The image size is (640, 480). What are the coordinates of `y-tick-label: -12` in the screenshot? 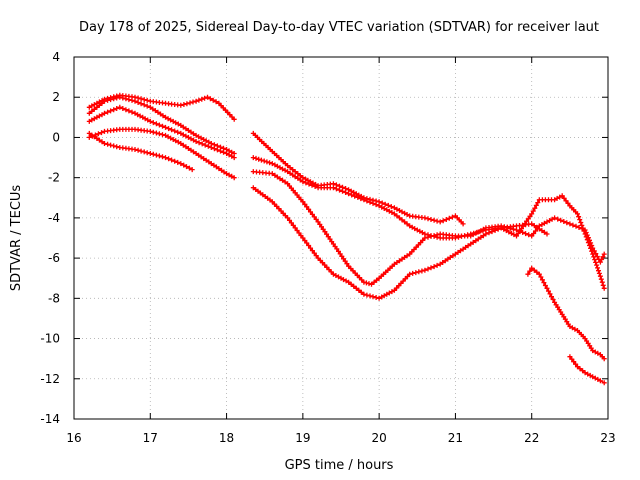 It's located at (50, 379).